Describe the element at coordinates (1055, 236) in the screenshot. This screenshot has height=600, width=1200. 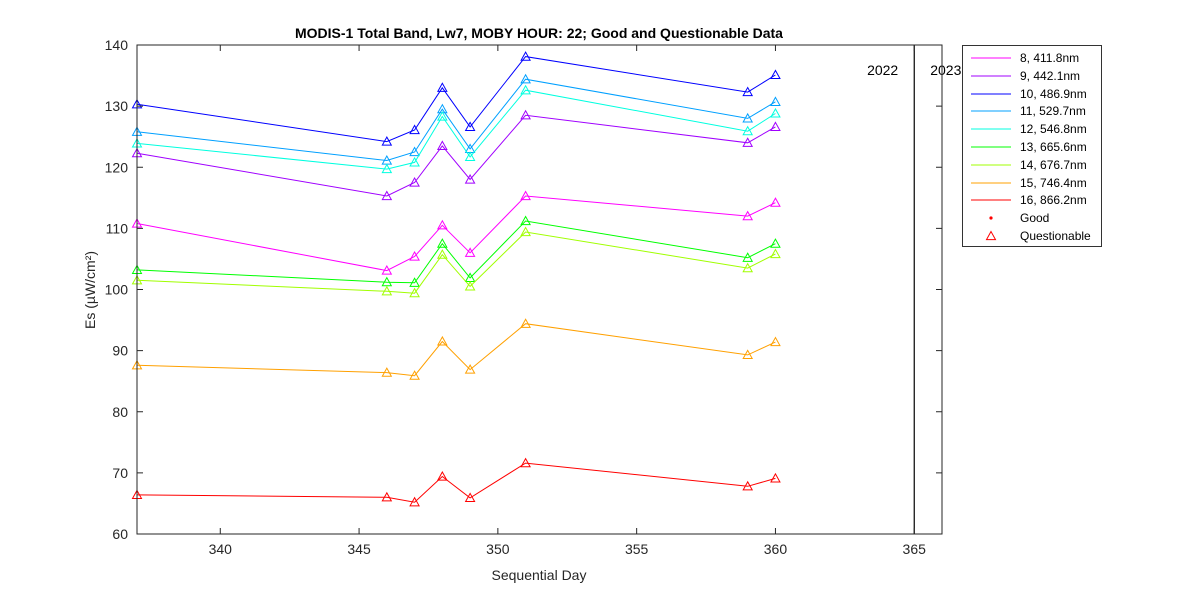
I see `legend-label: Questionable` at that location.